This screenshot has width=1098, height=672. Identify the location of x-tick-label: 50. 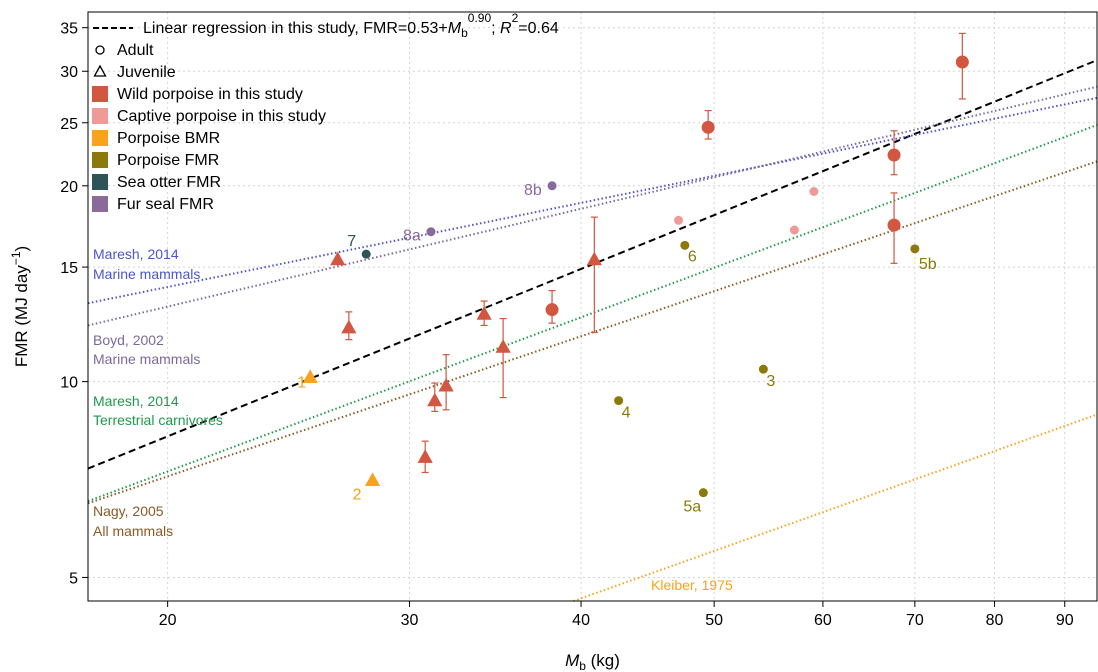
(714, 620).